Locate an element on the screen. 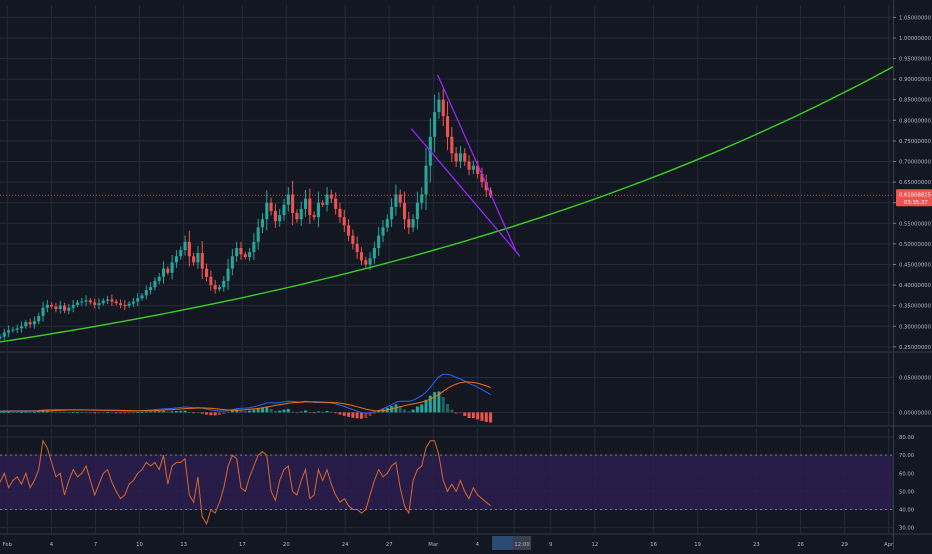 This screenshot has height=554, width=932. macd-panel is located at coordinates (246, 398).